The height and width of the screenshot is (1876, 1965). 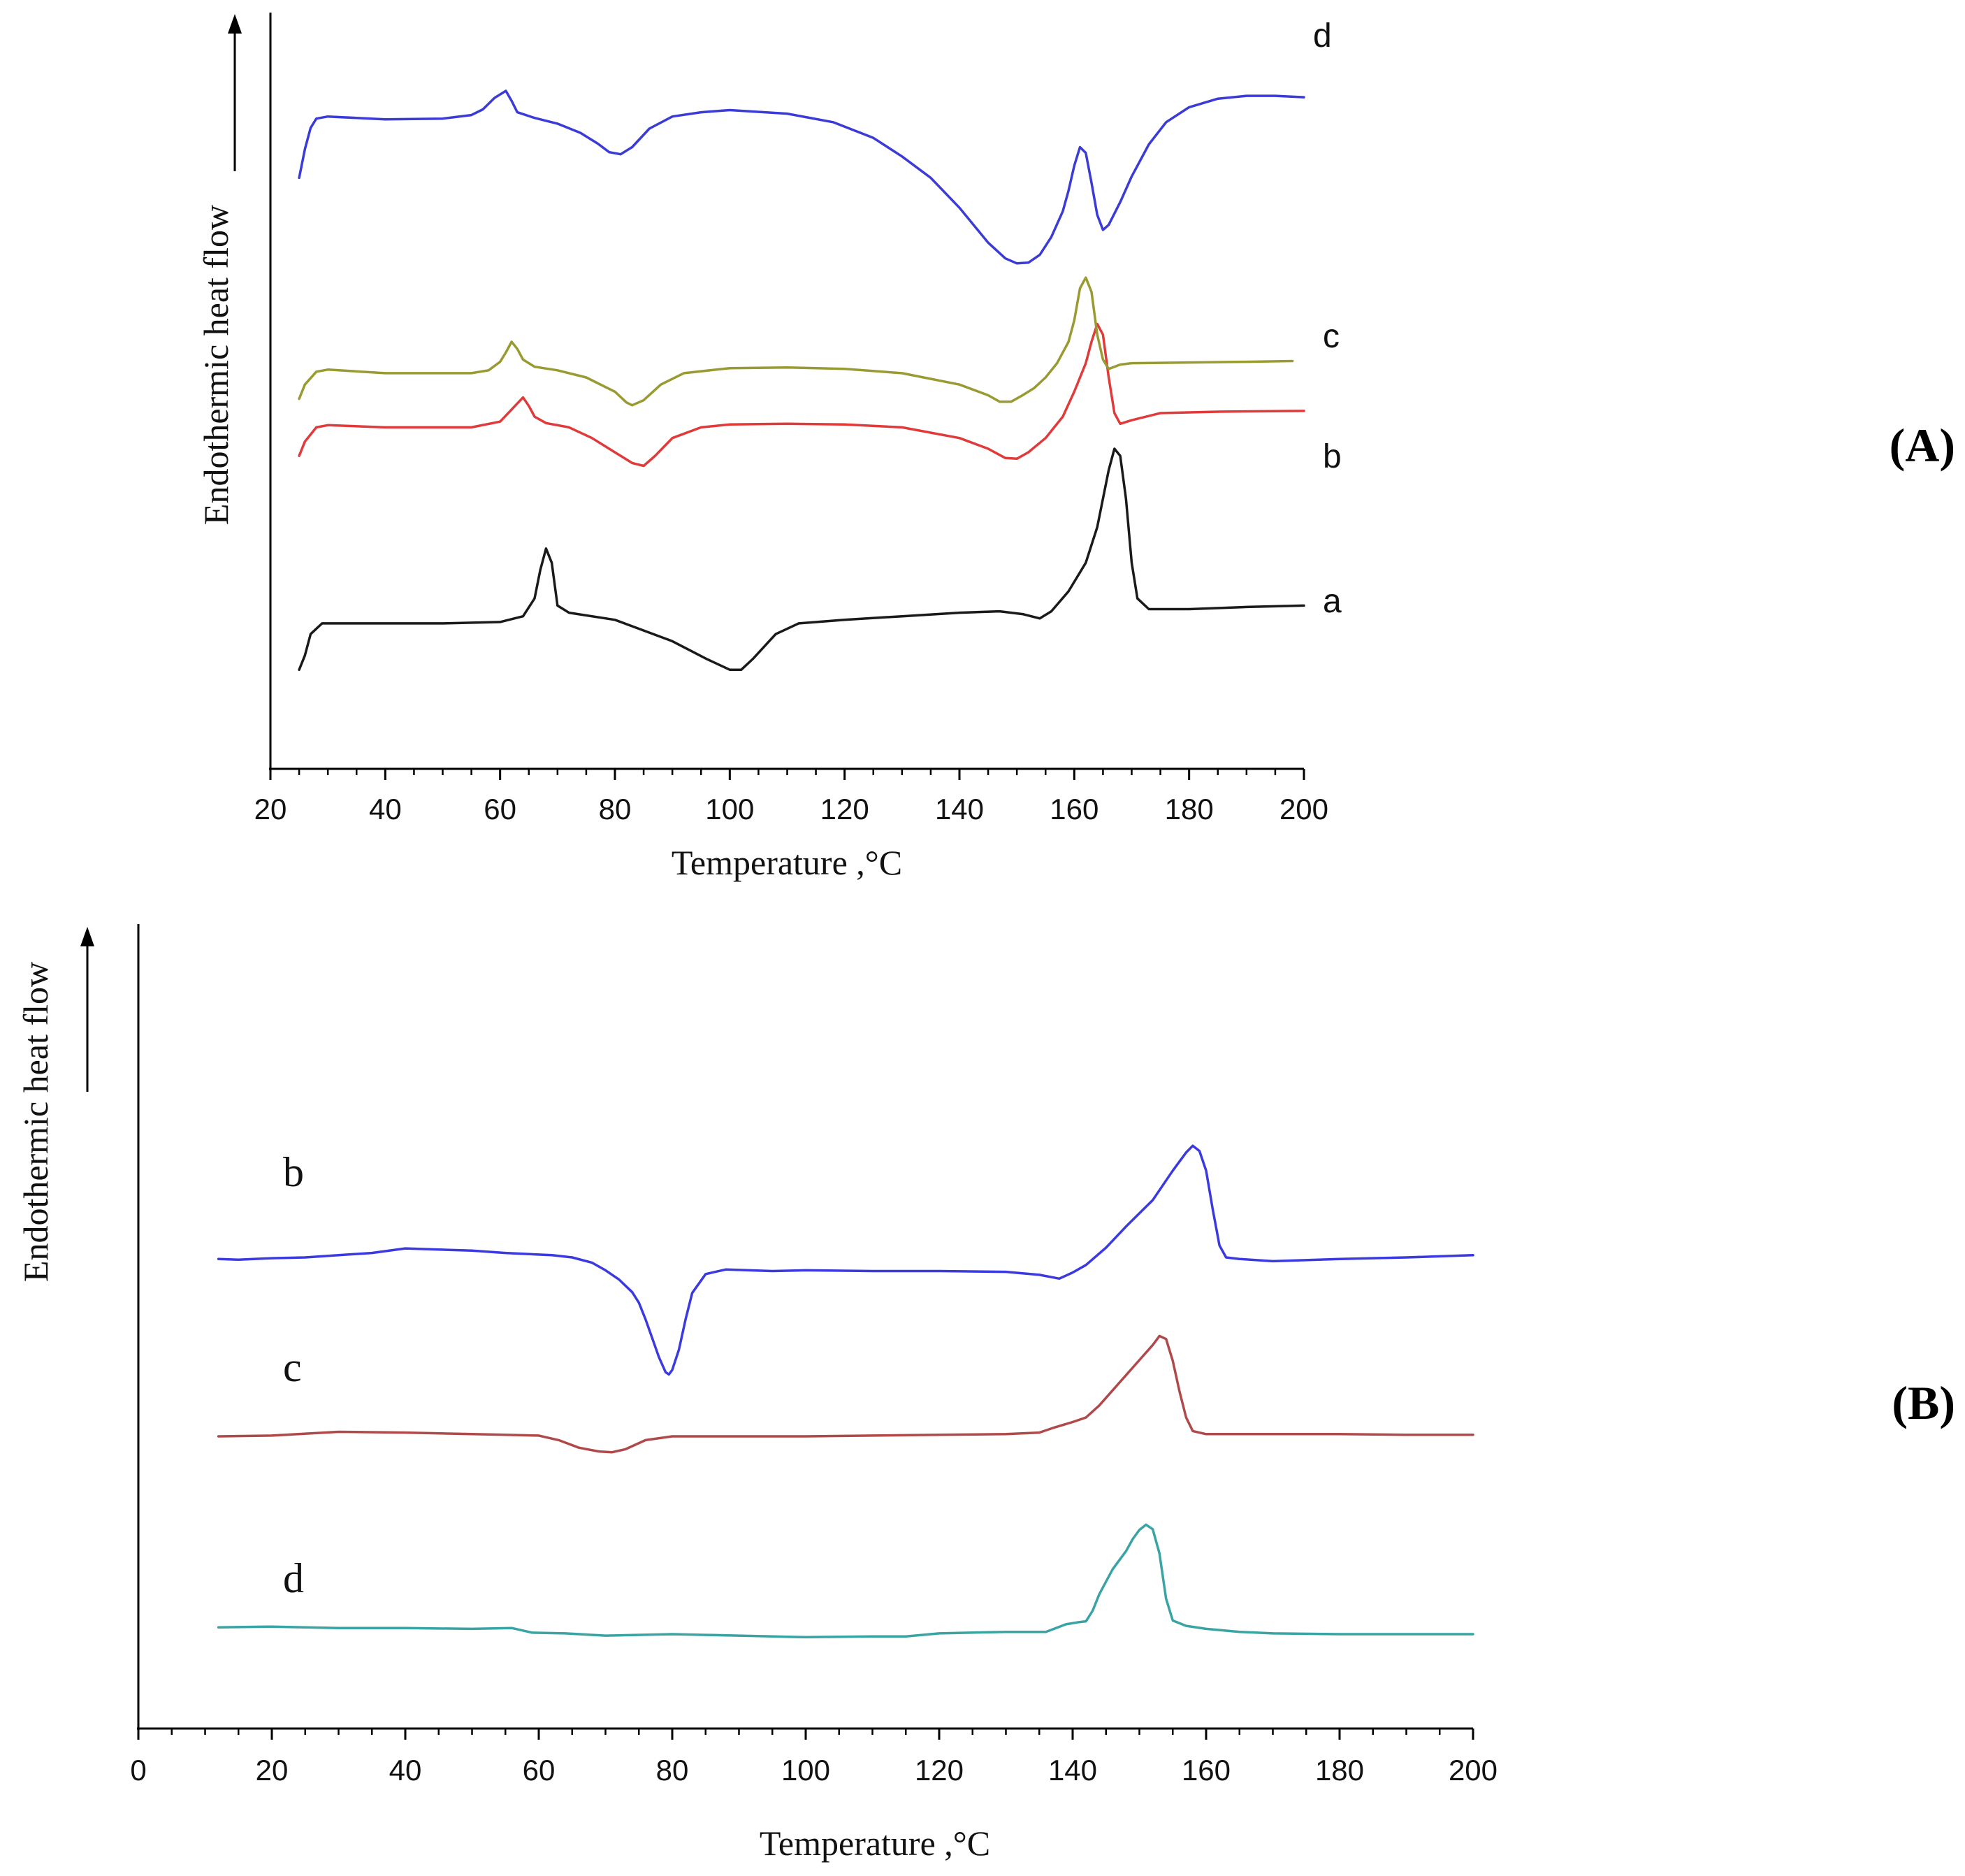 What do you see at coordinates (272, 1770) in the screenshot?
I see `panel-b-x-tick-label: 20` at bounding box center [272, 1770].